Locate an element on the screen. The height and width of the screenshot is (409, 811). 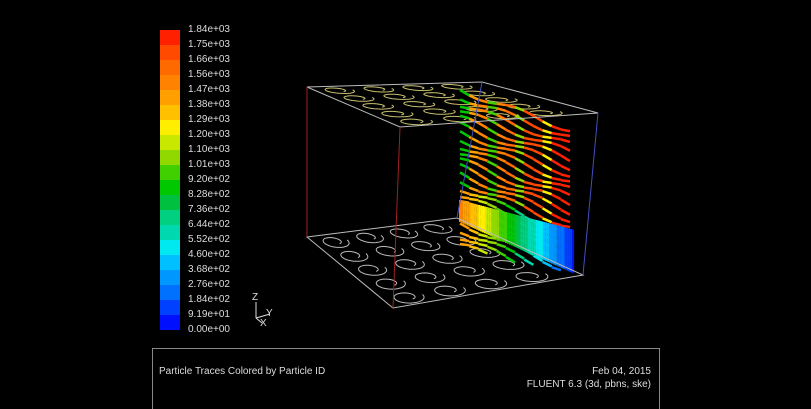
colorbar-label: 6.44e+02 is located at coordinates (209, 224).